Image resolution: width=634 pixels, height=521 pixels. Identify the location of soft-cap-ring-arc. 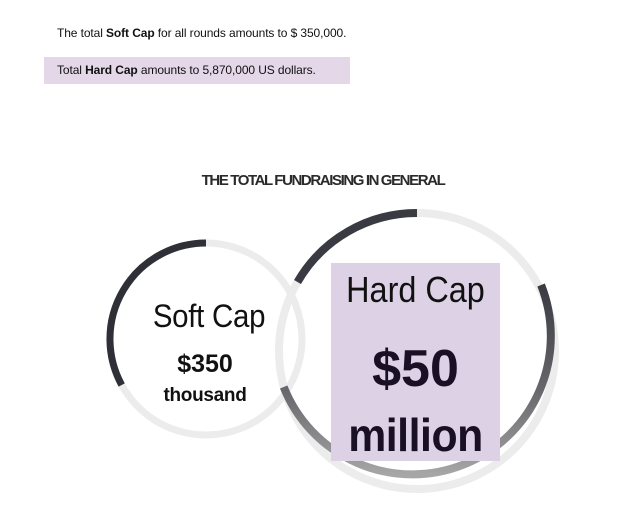
(156, 313).